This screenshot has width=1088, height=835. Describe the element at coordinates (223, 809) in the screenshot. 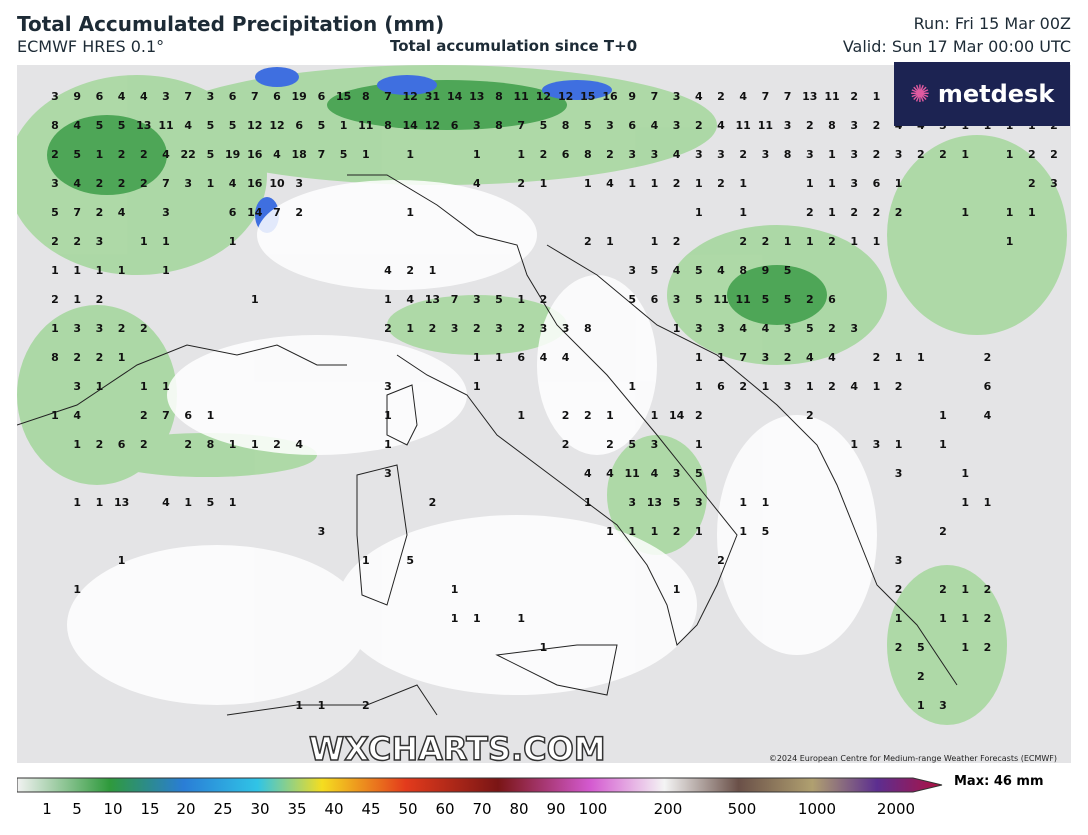

I see `colorbar-label: 25` at that location.